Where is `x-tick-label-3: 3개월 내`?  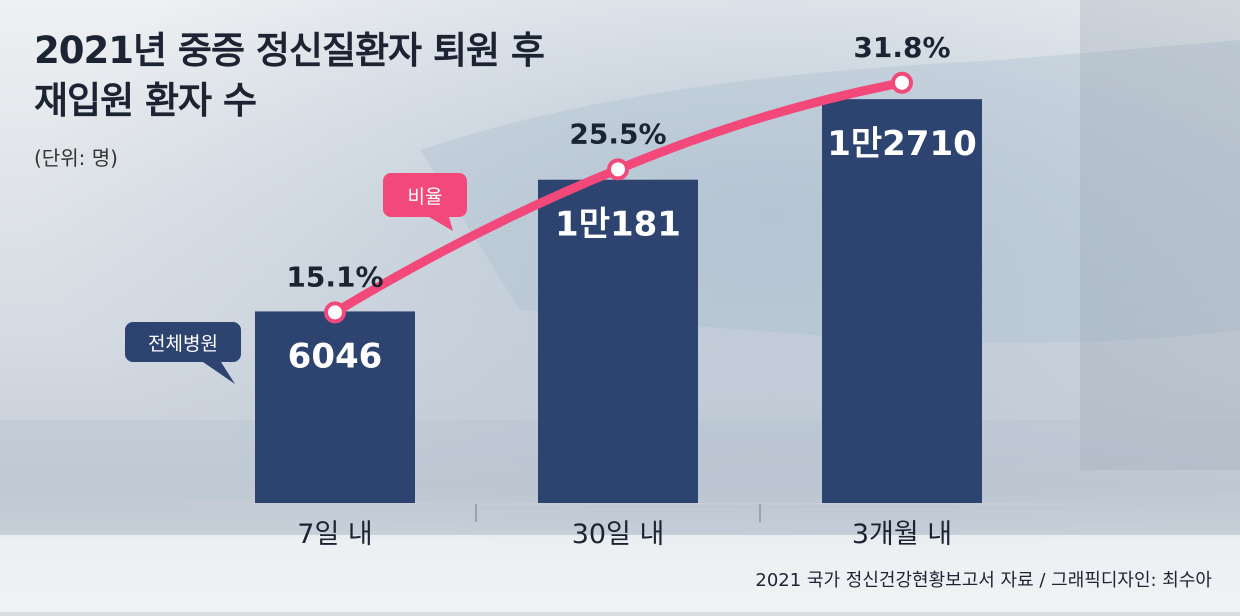
x-tick-label-3: 3개월 내 is located at coordinates (902, 534).